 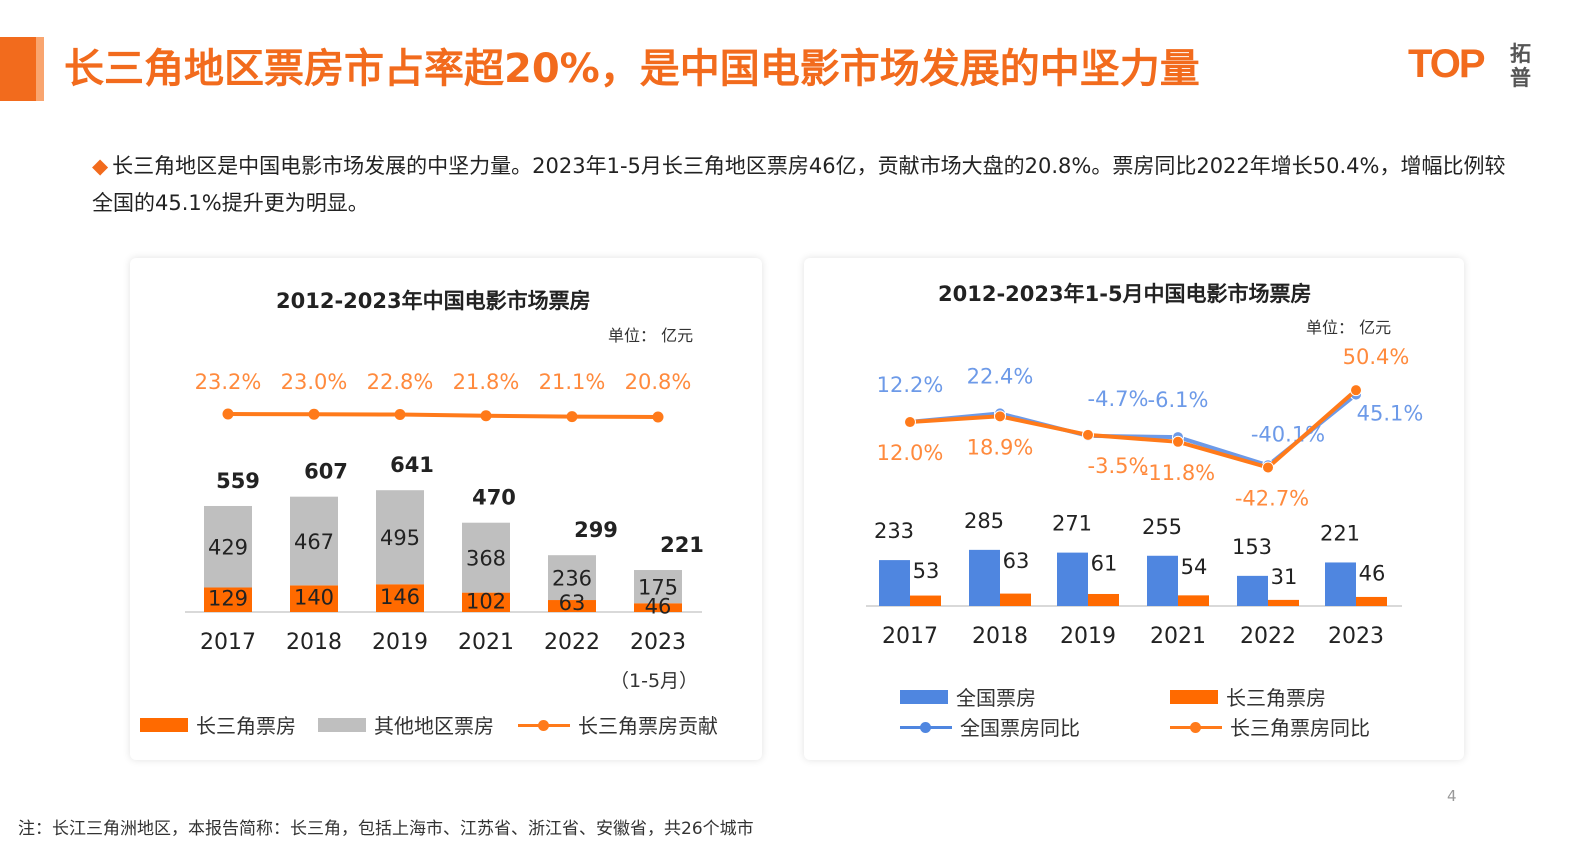 I want to click on total-label: 607, so click(x=326, y=472).